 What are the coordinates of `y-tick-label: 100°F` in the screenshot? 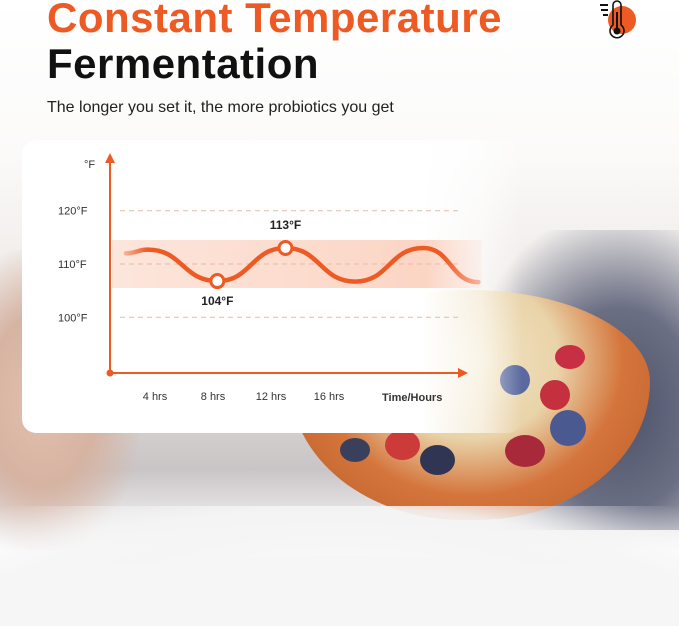 It's located at (73, 318).